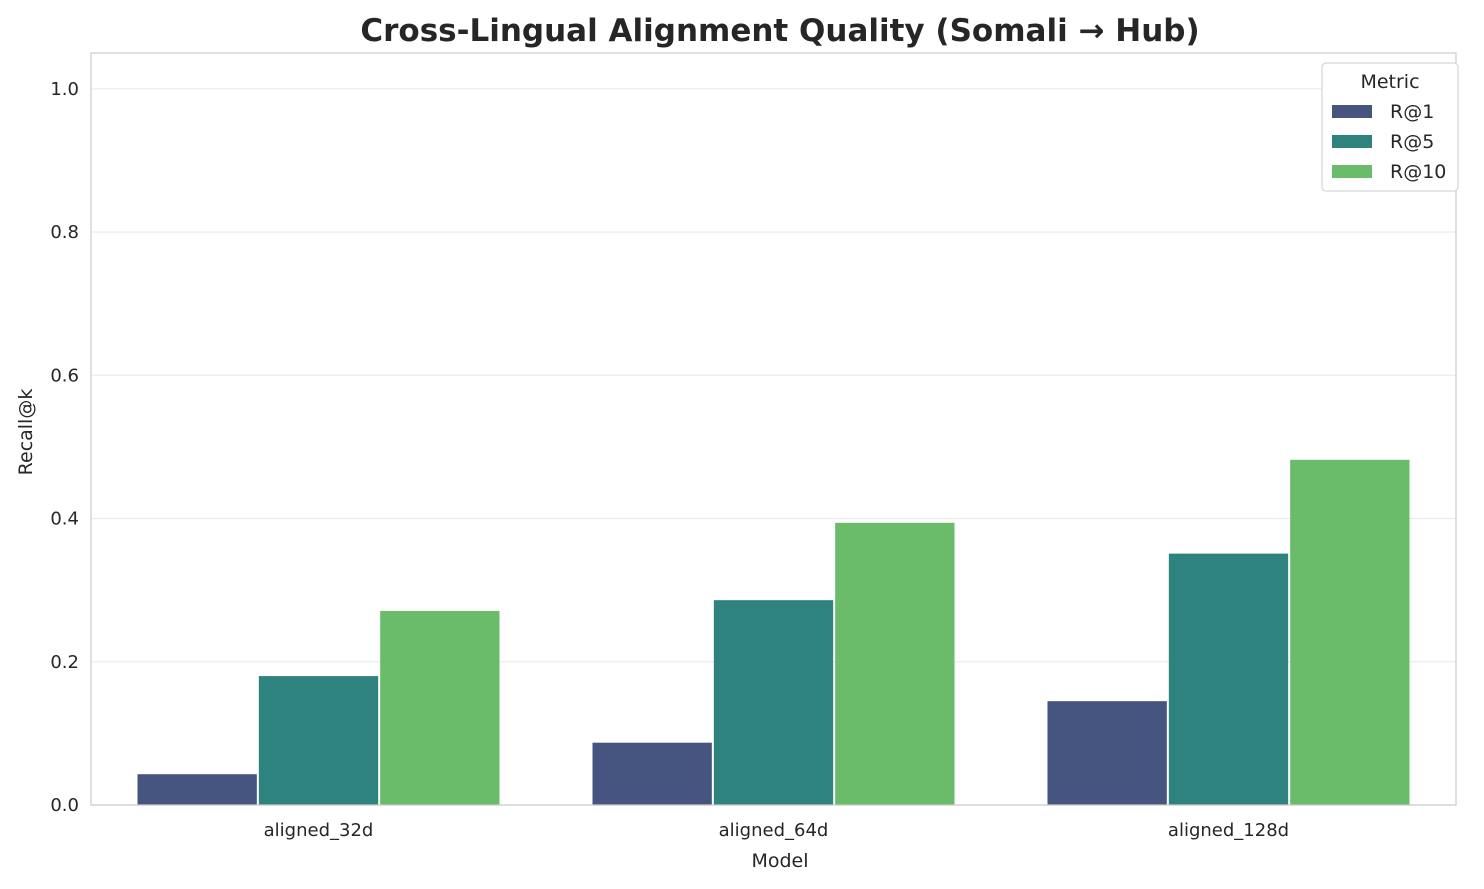 This screenshot has height=889, width=1484. I want to click on y-tick-label: 1.0, so click(64, 89).